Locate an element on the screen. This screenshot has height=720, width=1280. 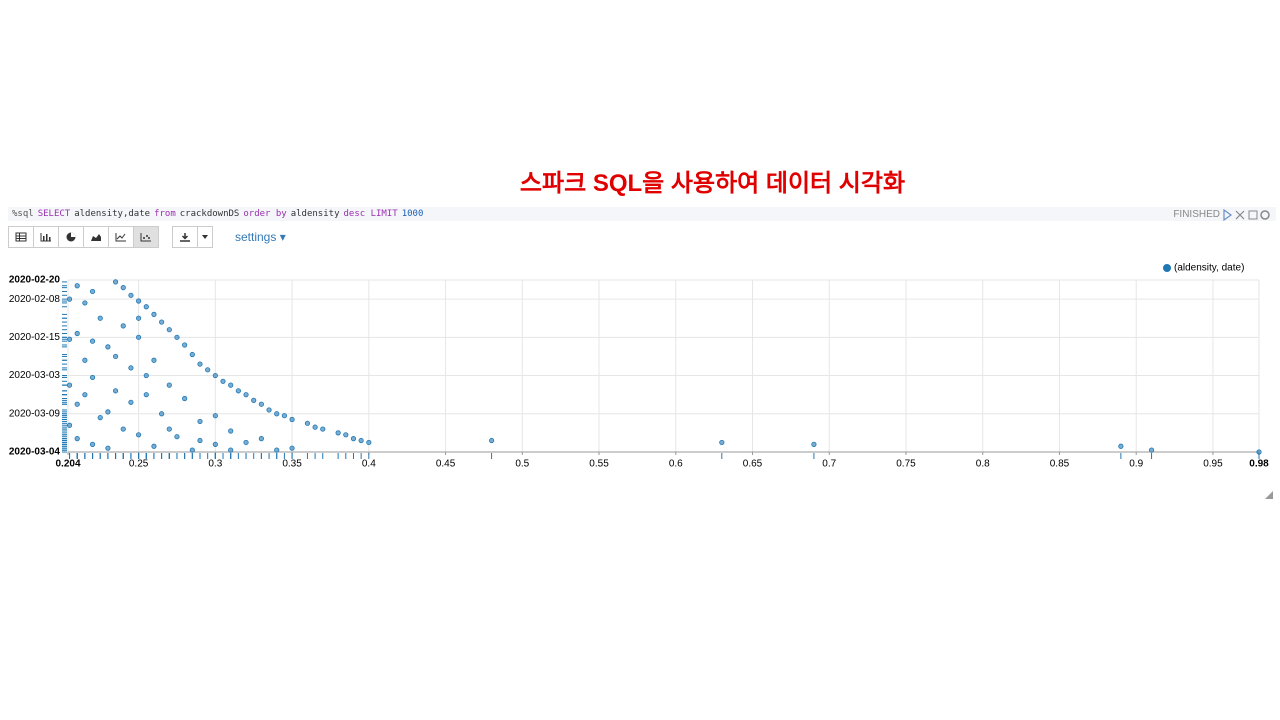
query-token: from is located at coordinates (165, 214).